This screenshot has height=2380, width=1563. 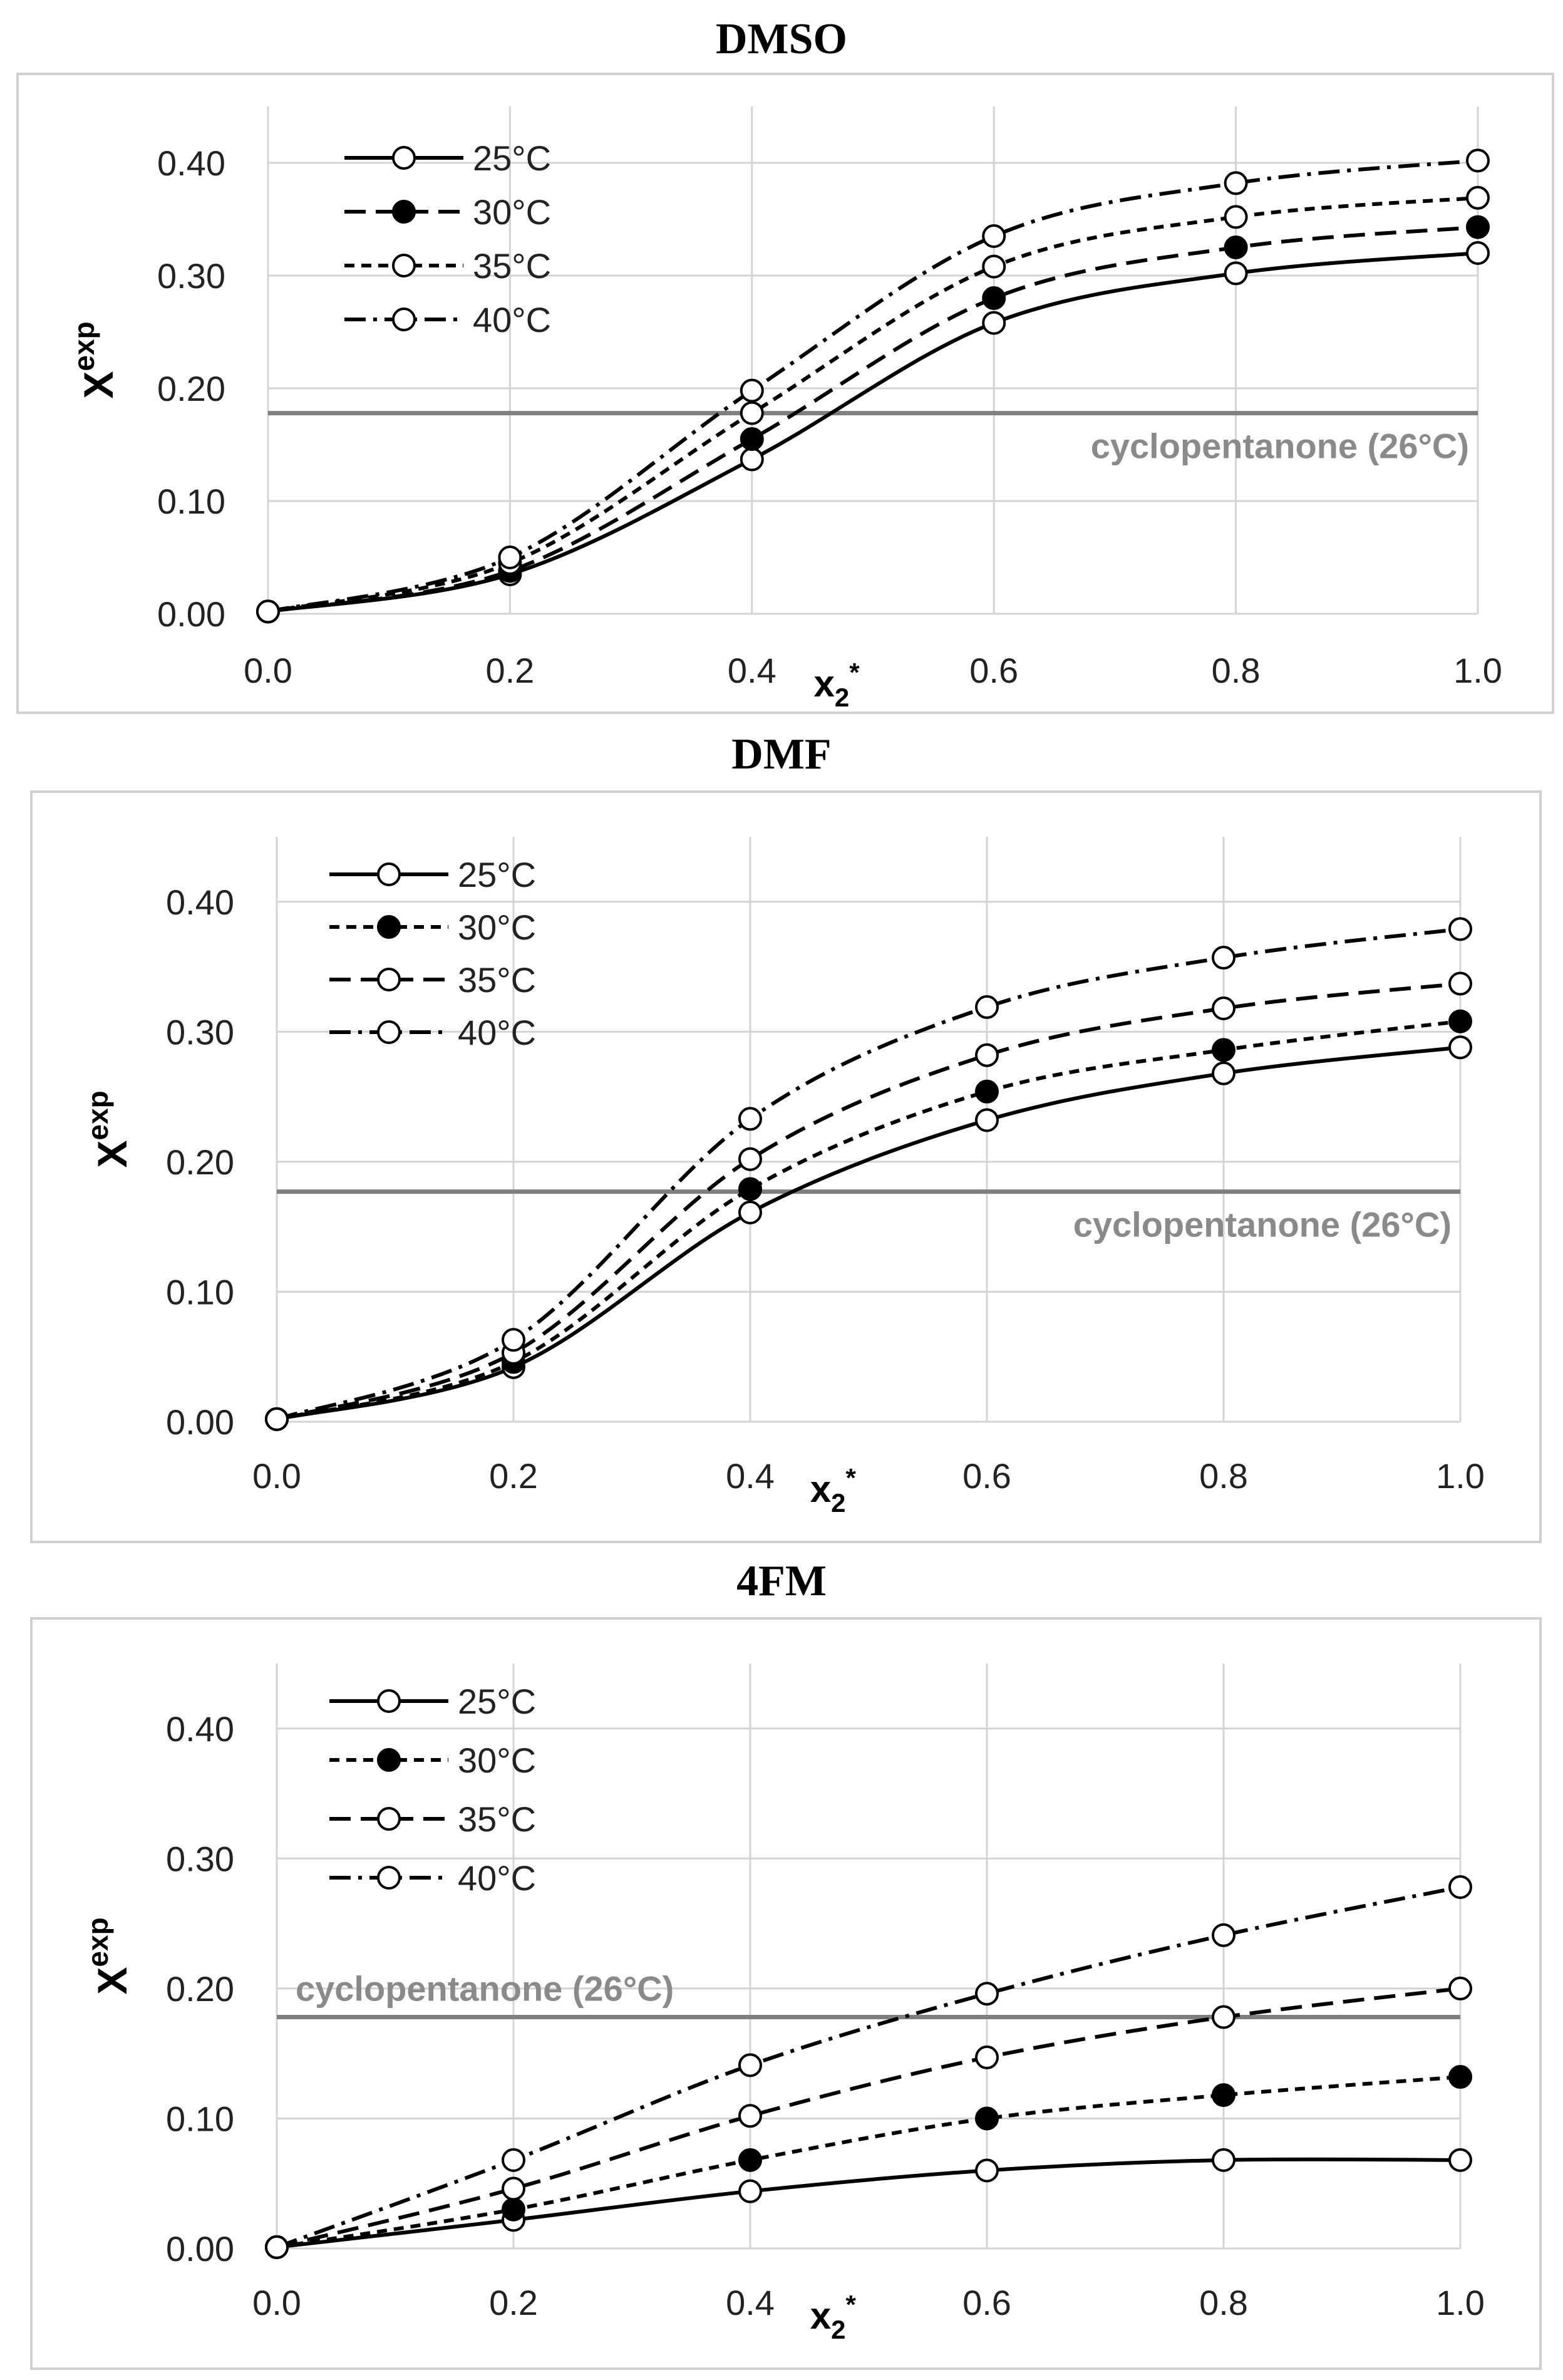 What do you see at coordinates (268, 670) in the screenshot?
I see `x-tick-label: 0.0` at bounding box center [268, 670].